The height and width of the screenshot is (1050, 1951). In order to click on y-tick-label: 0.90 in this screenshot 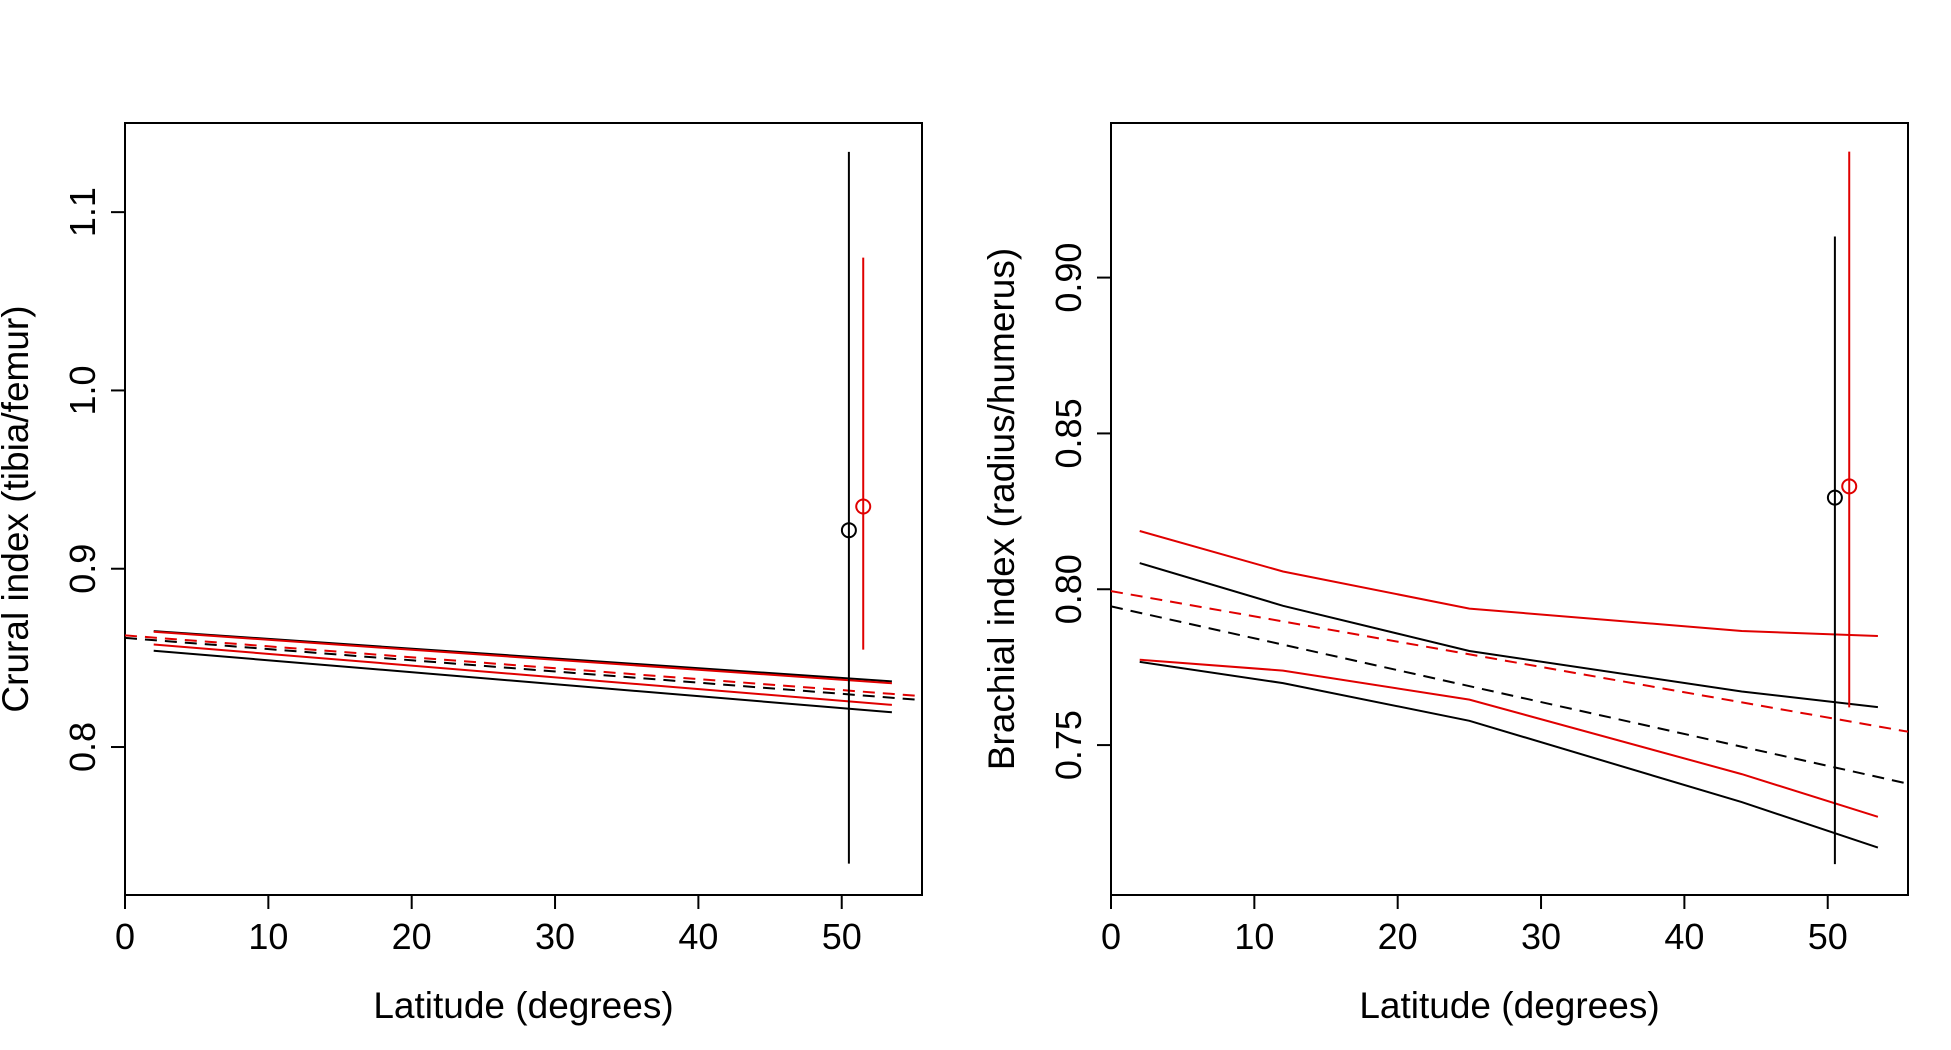, I will do `click(1068, 278)`.